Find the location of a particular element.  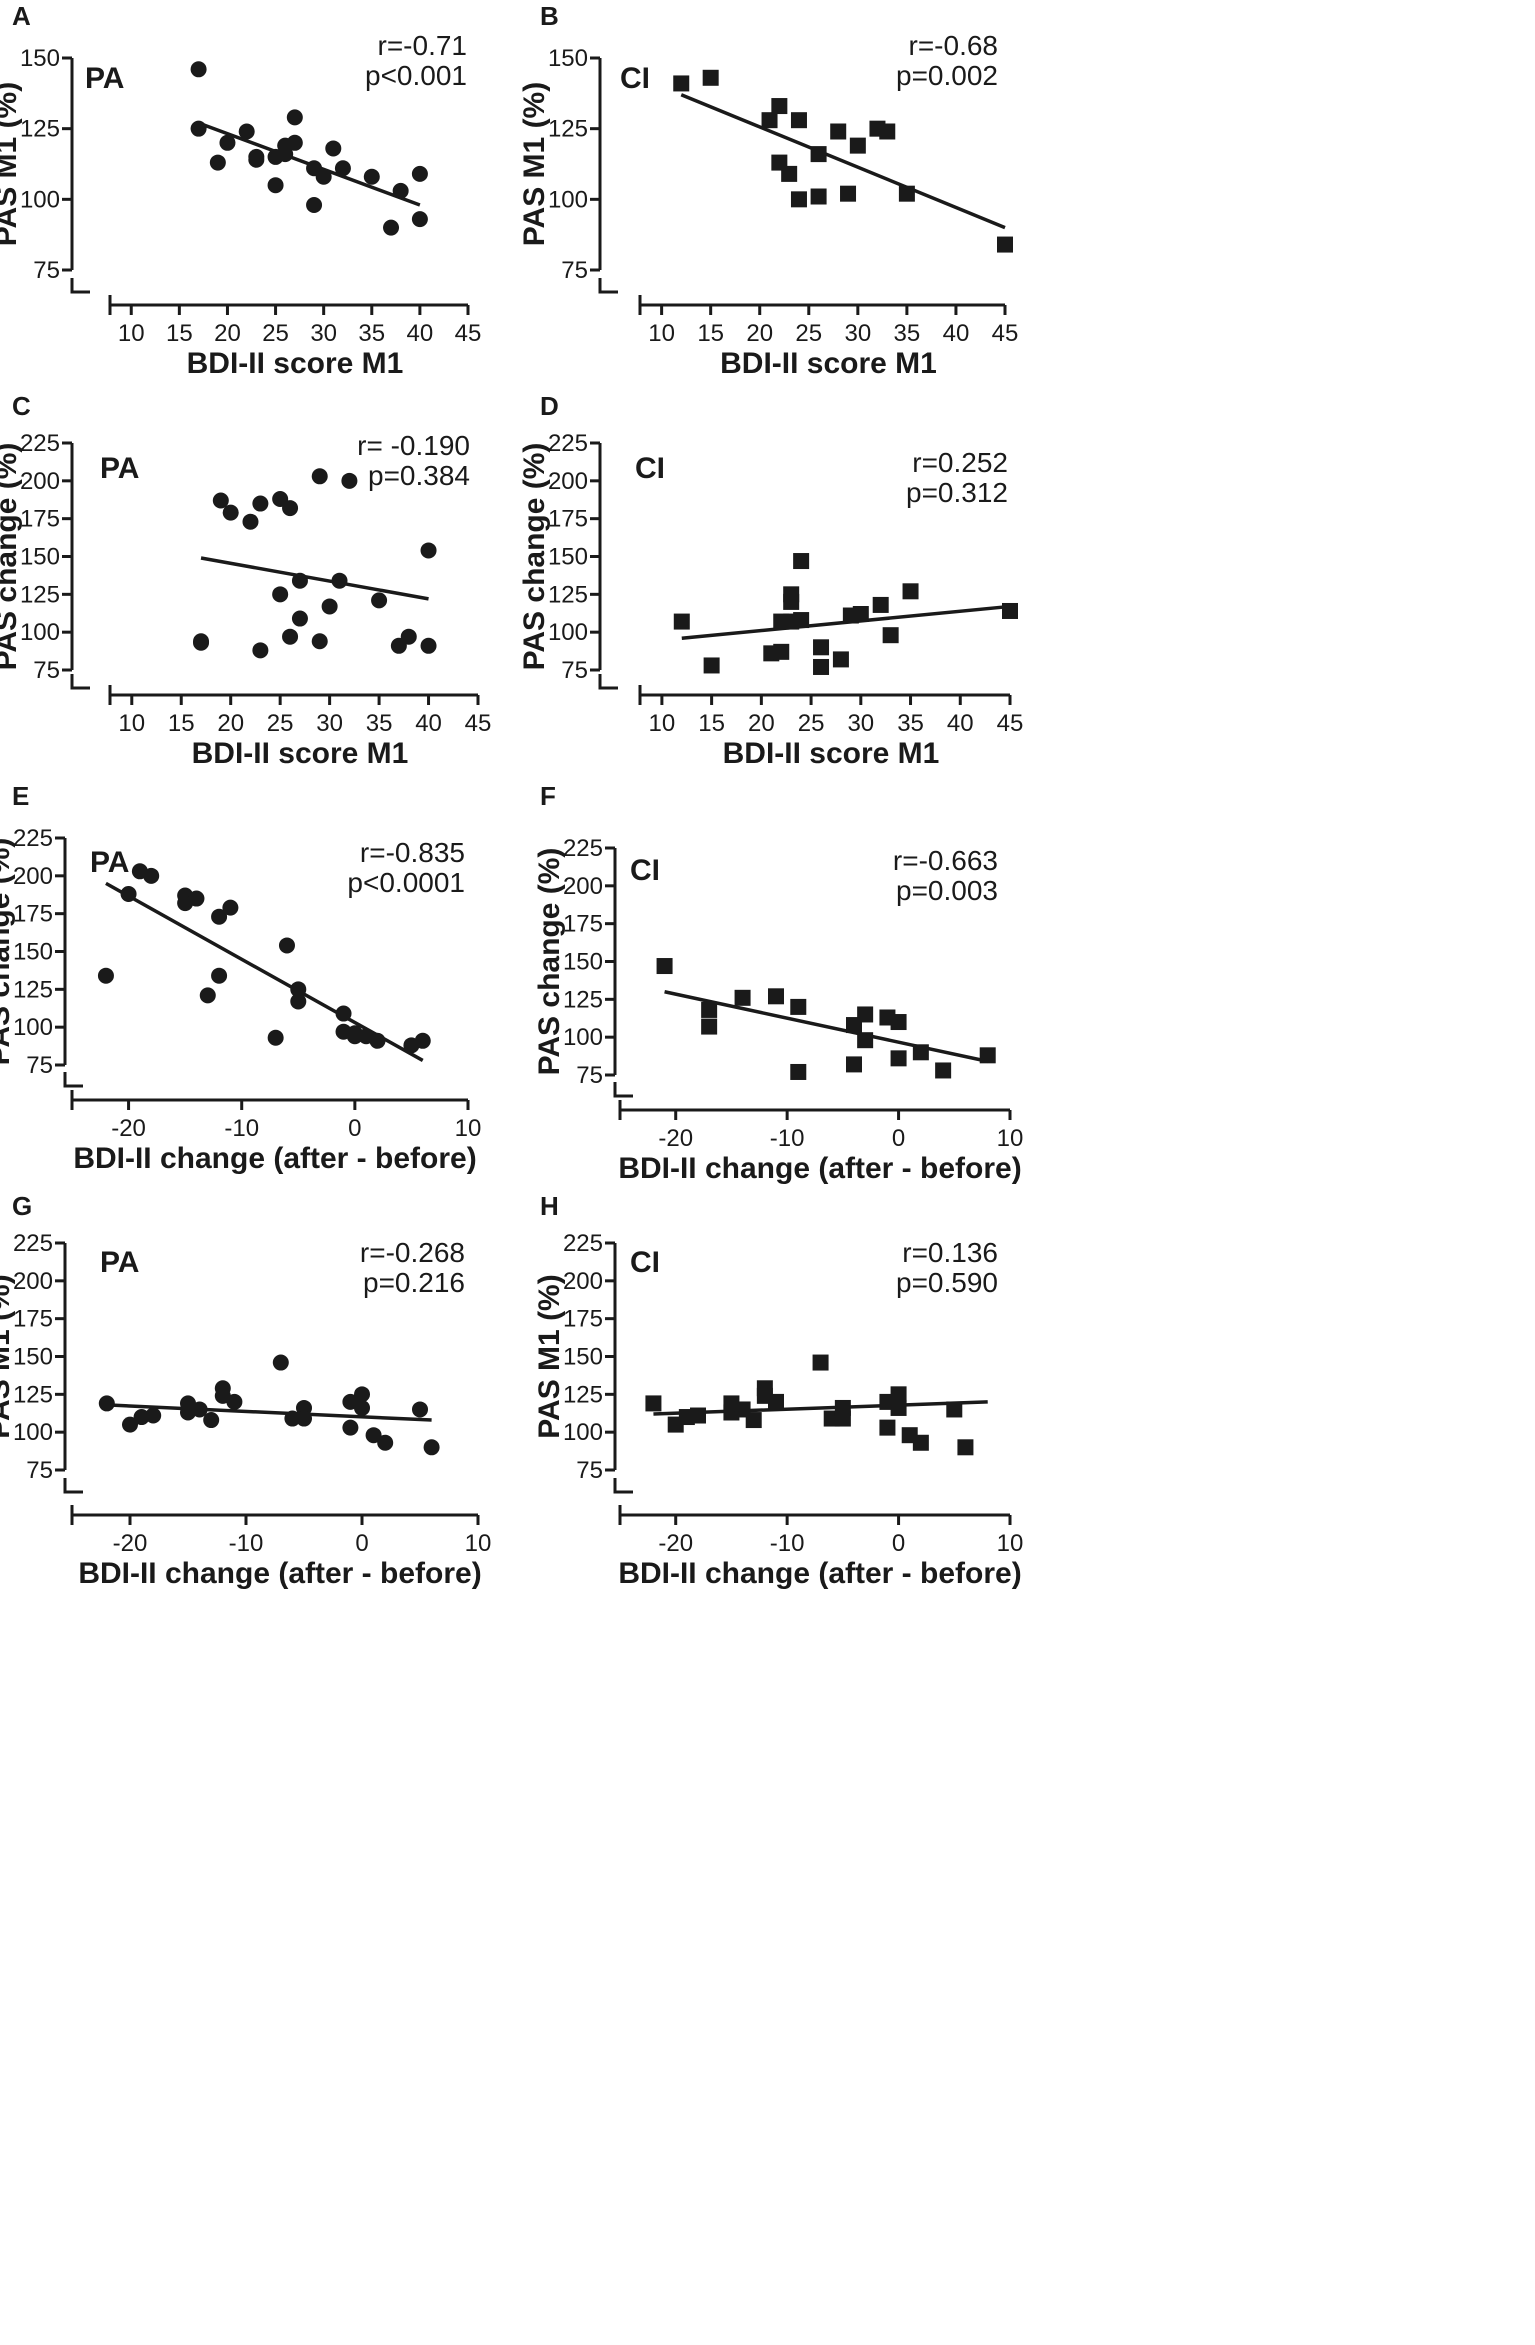

correlation-r: r=-0.68 is located at coordinates (954, 45).